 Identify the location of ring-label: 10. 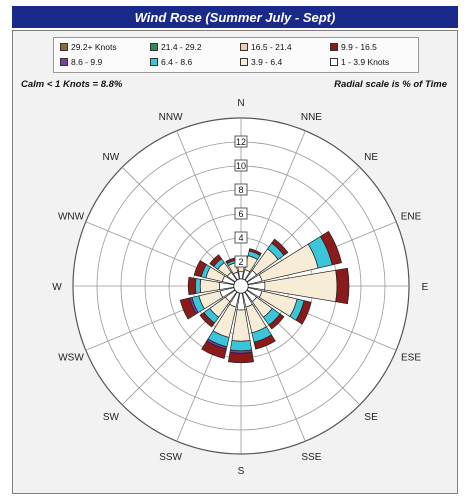
(241, 166).